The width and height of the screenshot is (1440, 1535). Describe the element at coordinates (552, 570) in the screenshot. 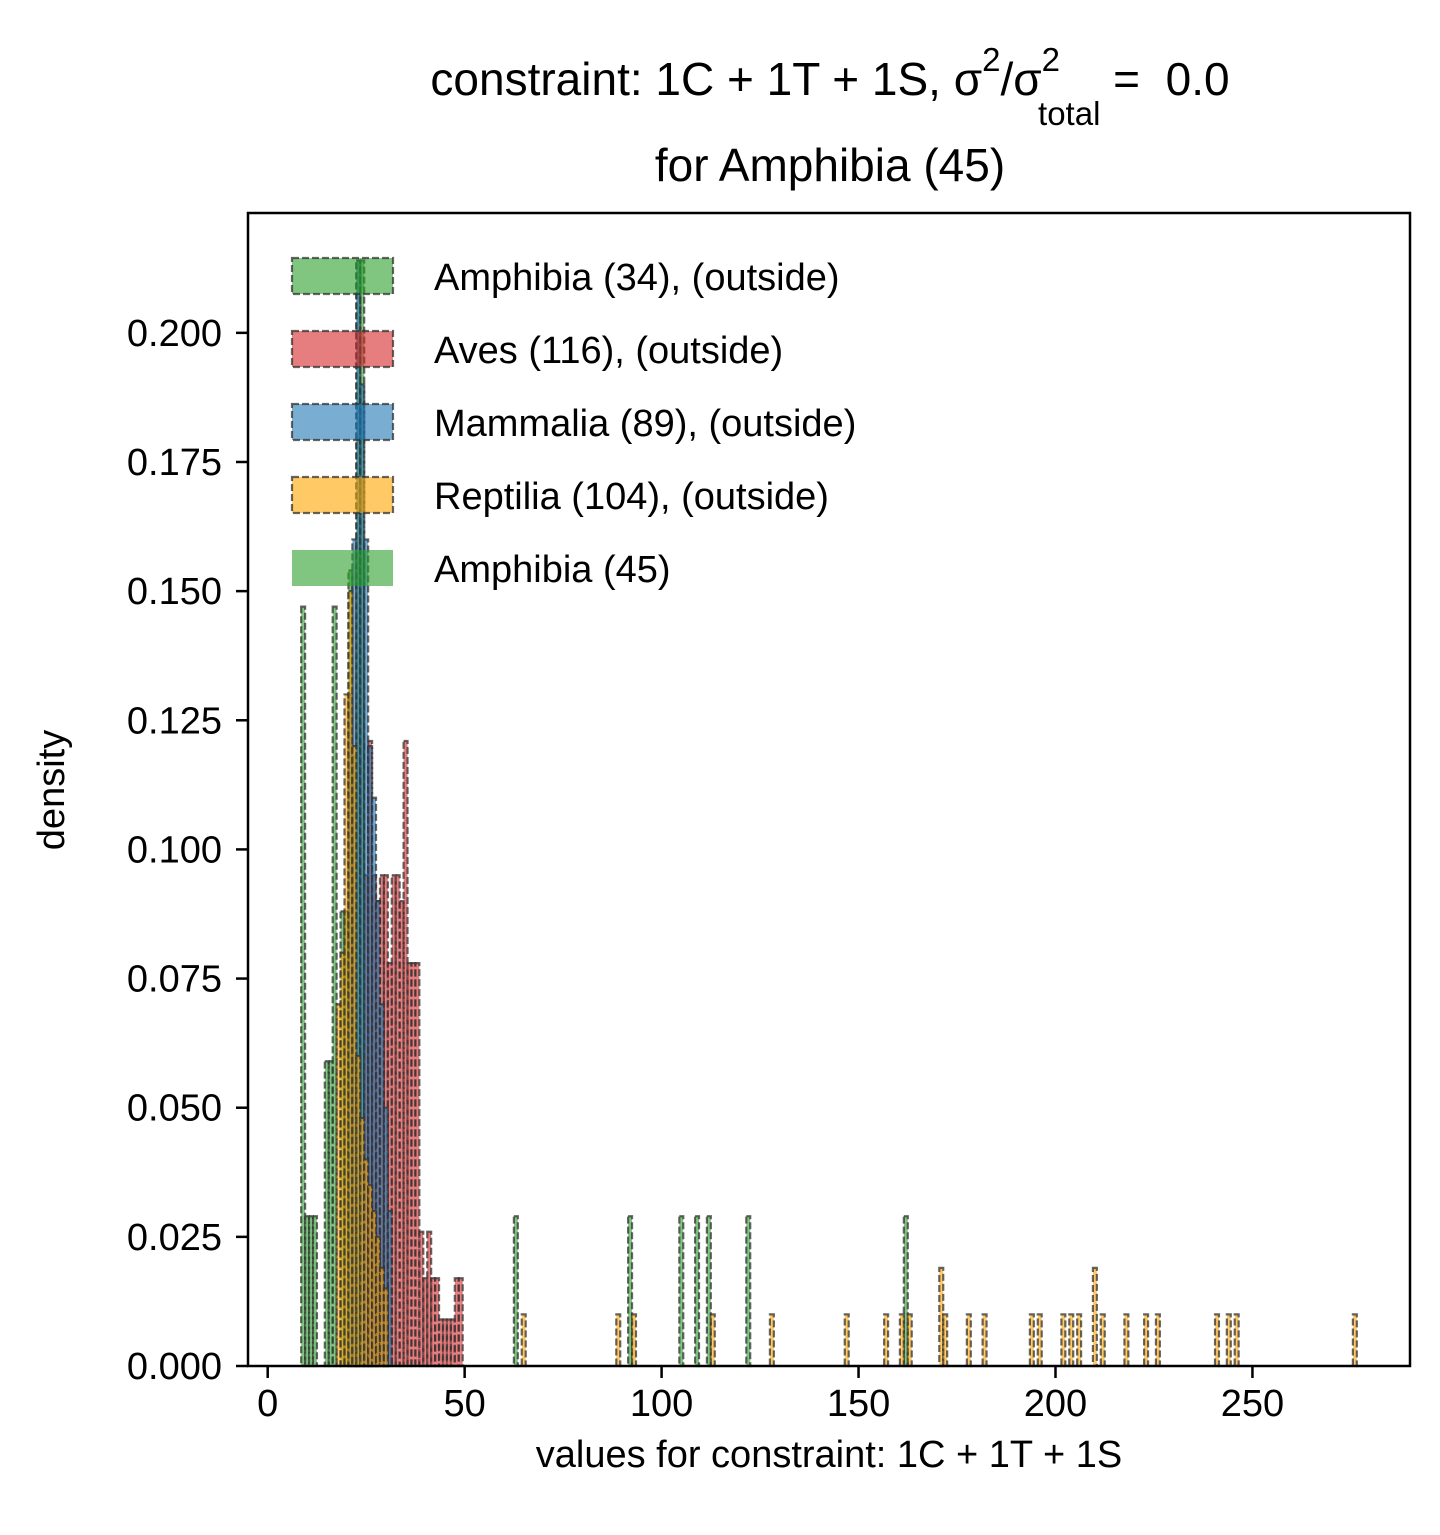

I see `legend-label: Amphibia (45)` at that location.